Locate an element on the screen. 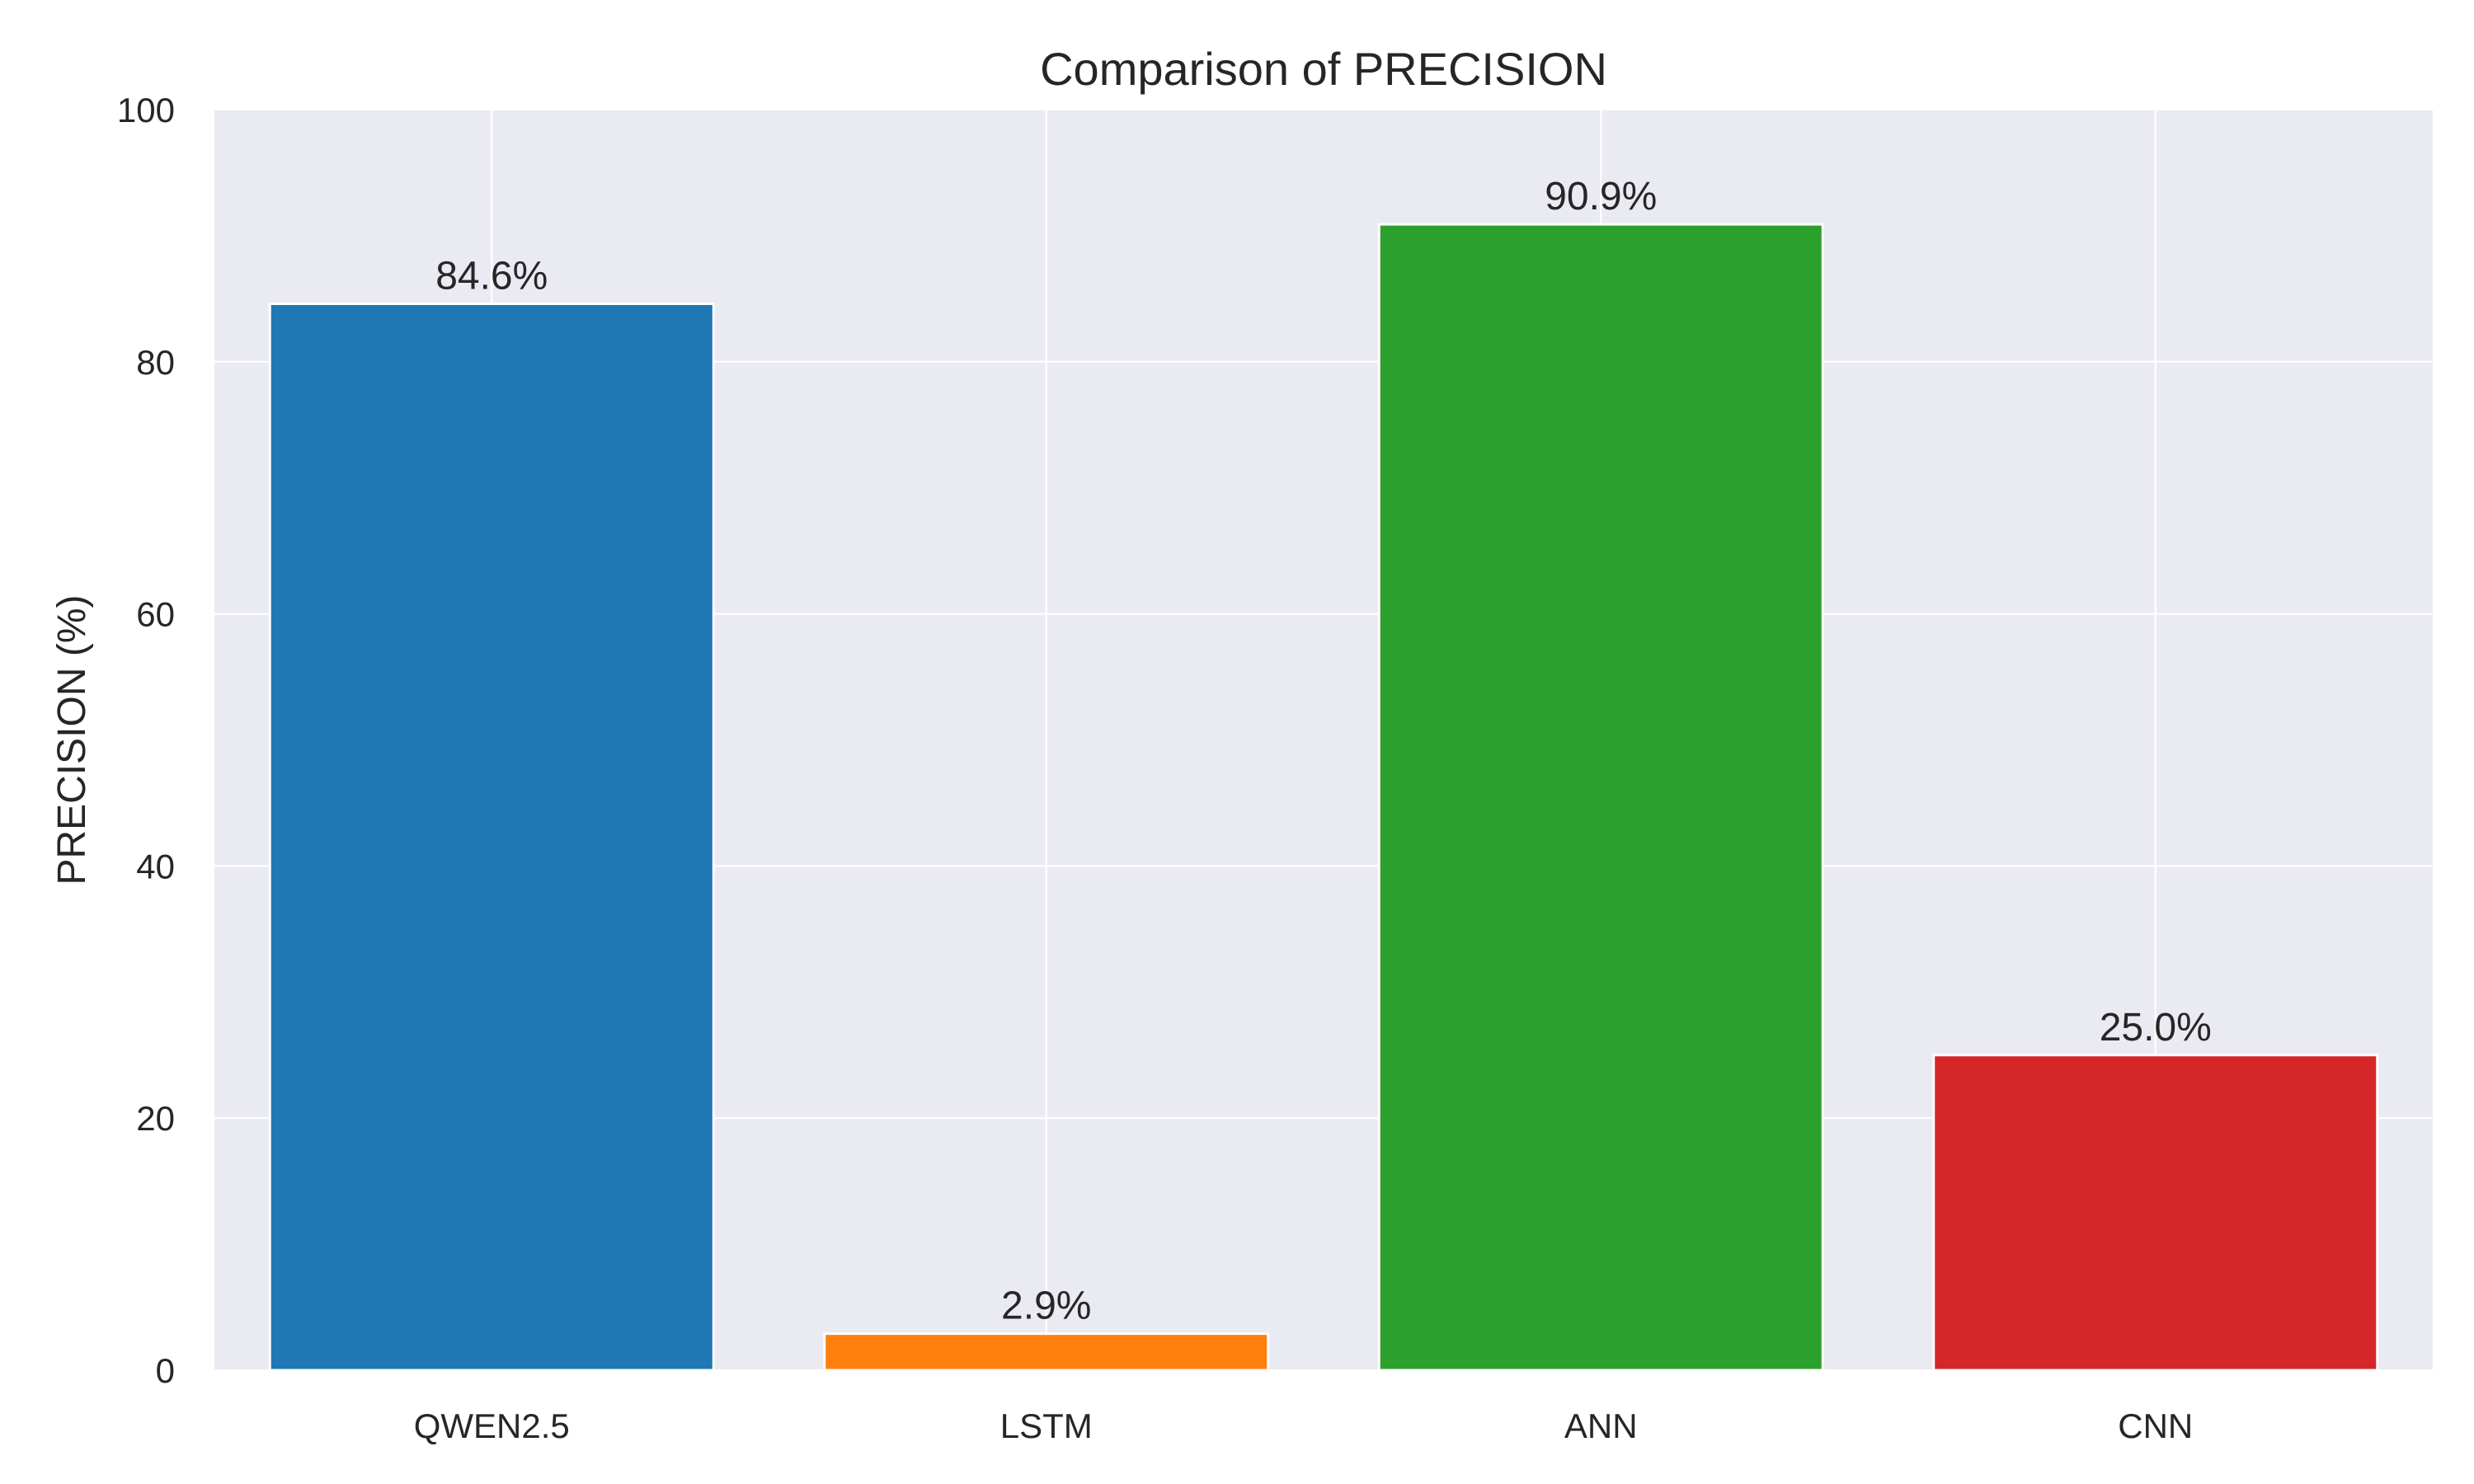 This screenshot has height=1484, width=2474. y-tick-label: 0 is located at coordinates (165, 1370).